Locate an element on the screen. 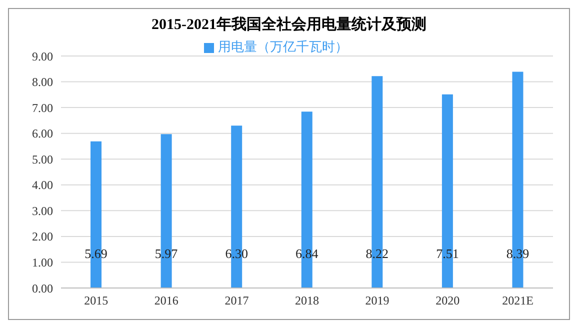 The width and height of the screenshot is (576, 326). text: 5.69 is located at coordinates (96, 253).